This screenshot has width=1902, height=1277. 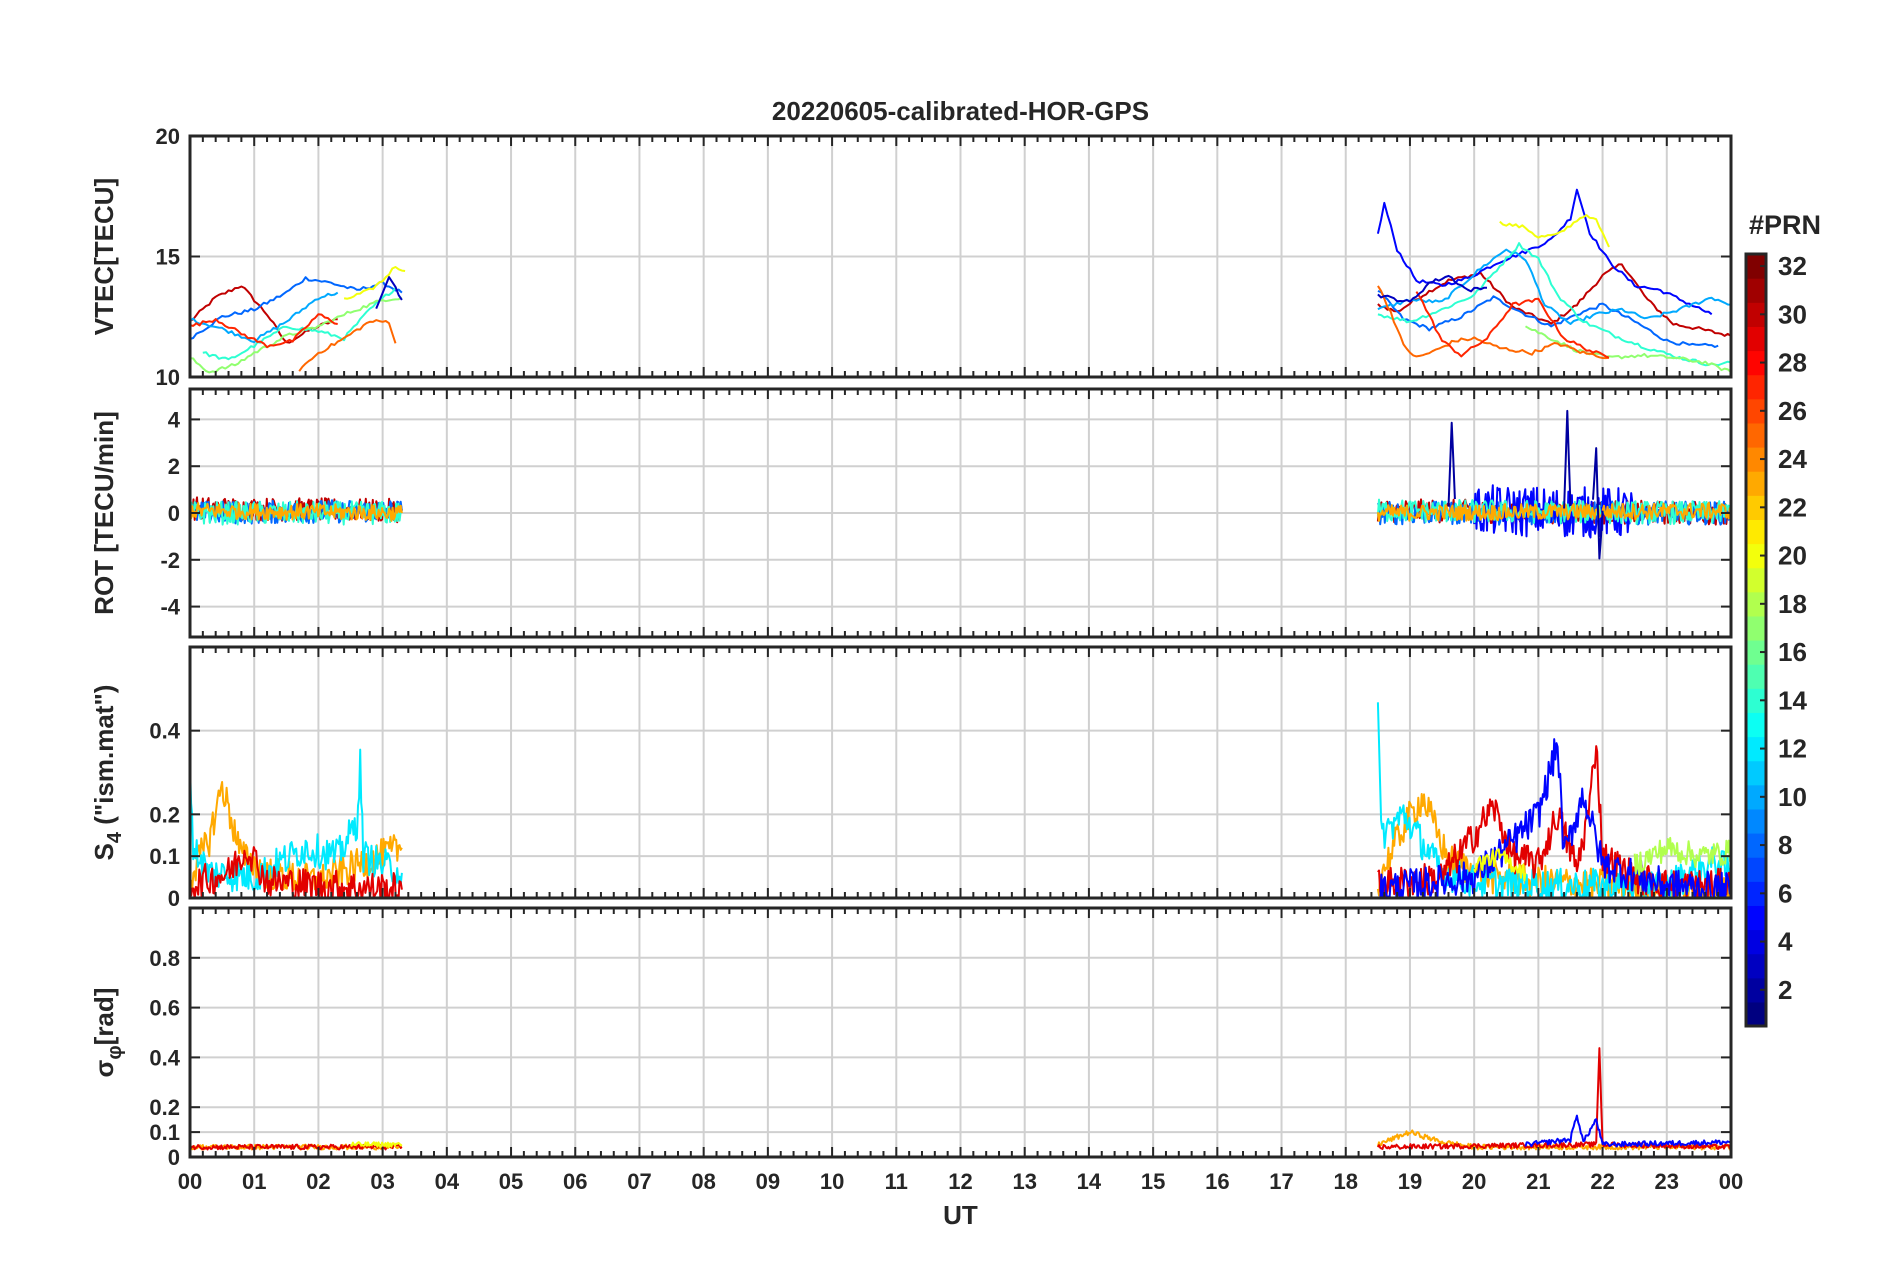 I want to click on colorbar-tick-label: 30, so click(x=1792, y=314).